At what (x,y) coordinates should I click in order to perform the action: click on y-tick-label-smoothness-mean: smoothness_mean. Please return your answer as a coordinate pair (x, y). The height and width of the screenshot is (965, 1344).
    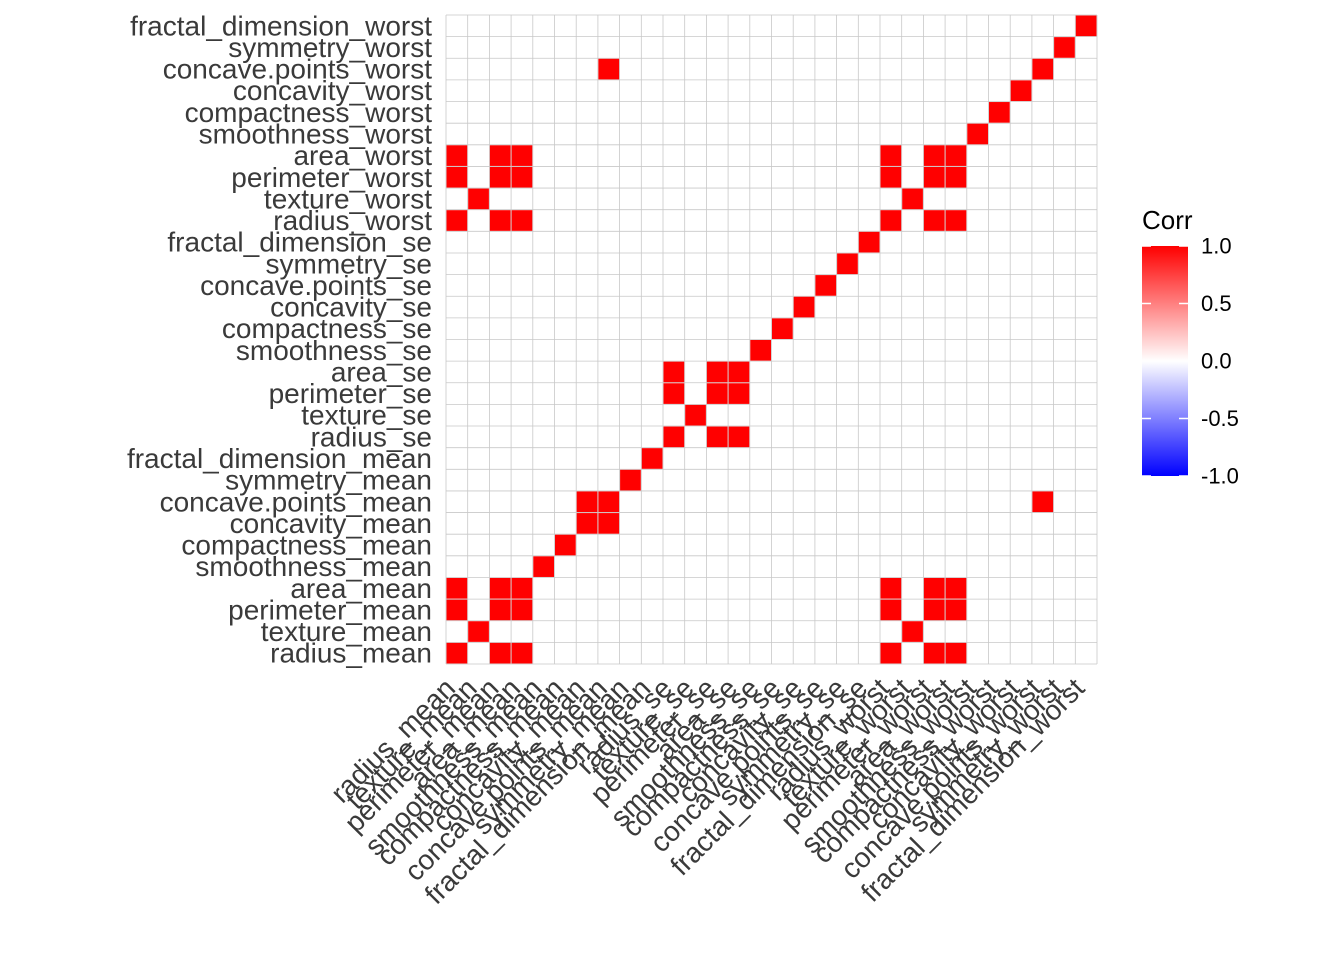
    Looking at the image, I should click on (313, 566).